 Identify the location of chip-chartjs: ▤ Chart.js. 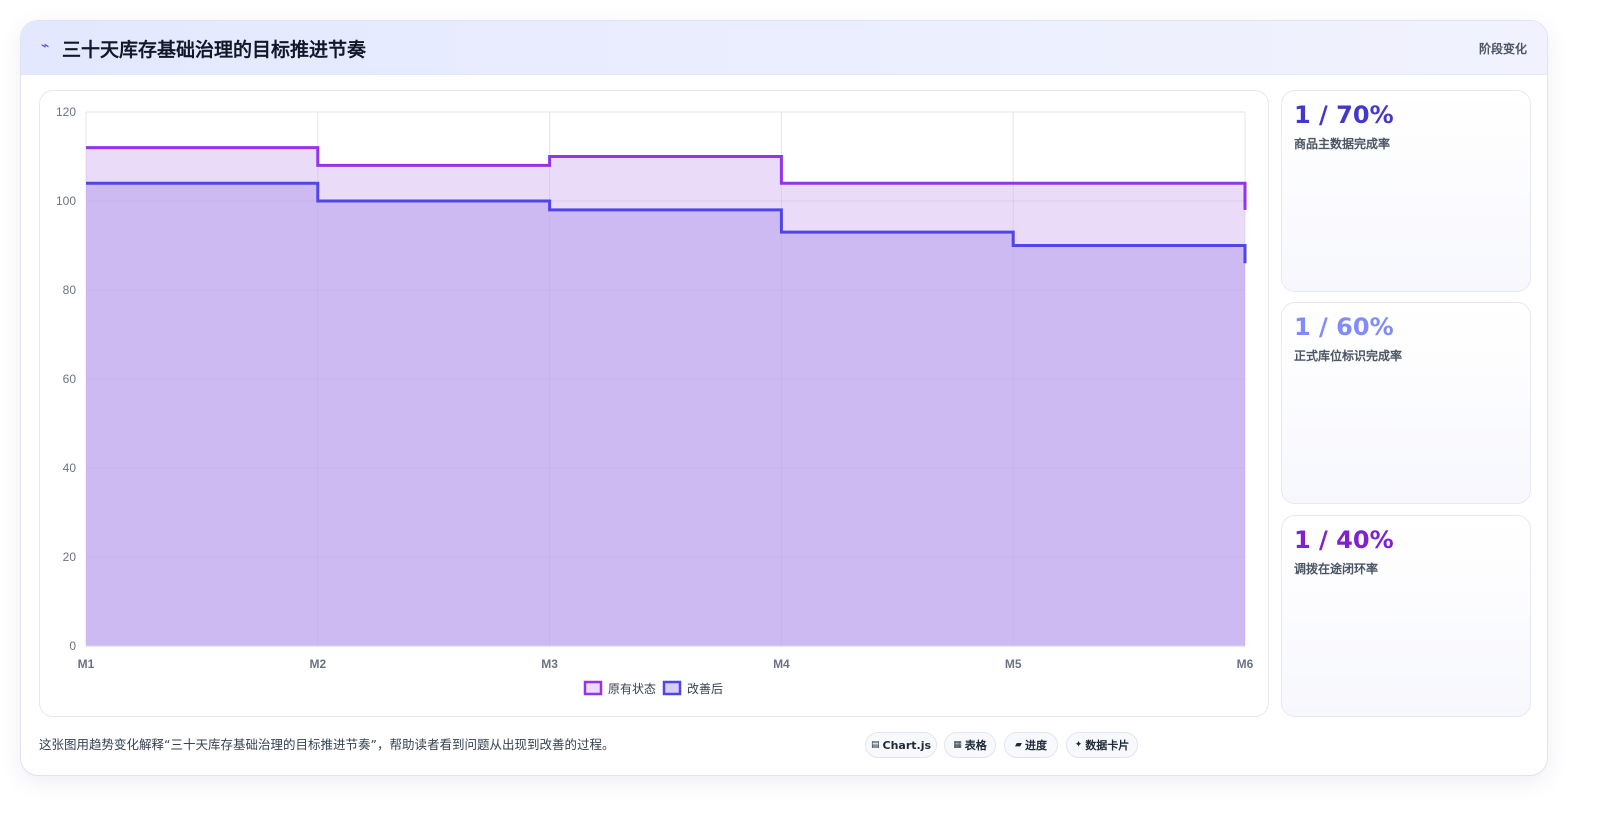
(901, 745).